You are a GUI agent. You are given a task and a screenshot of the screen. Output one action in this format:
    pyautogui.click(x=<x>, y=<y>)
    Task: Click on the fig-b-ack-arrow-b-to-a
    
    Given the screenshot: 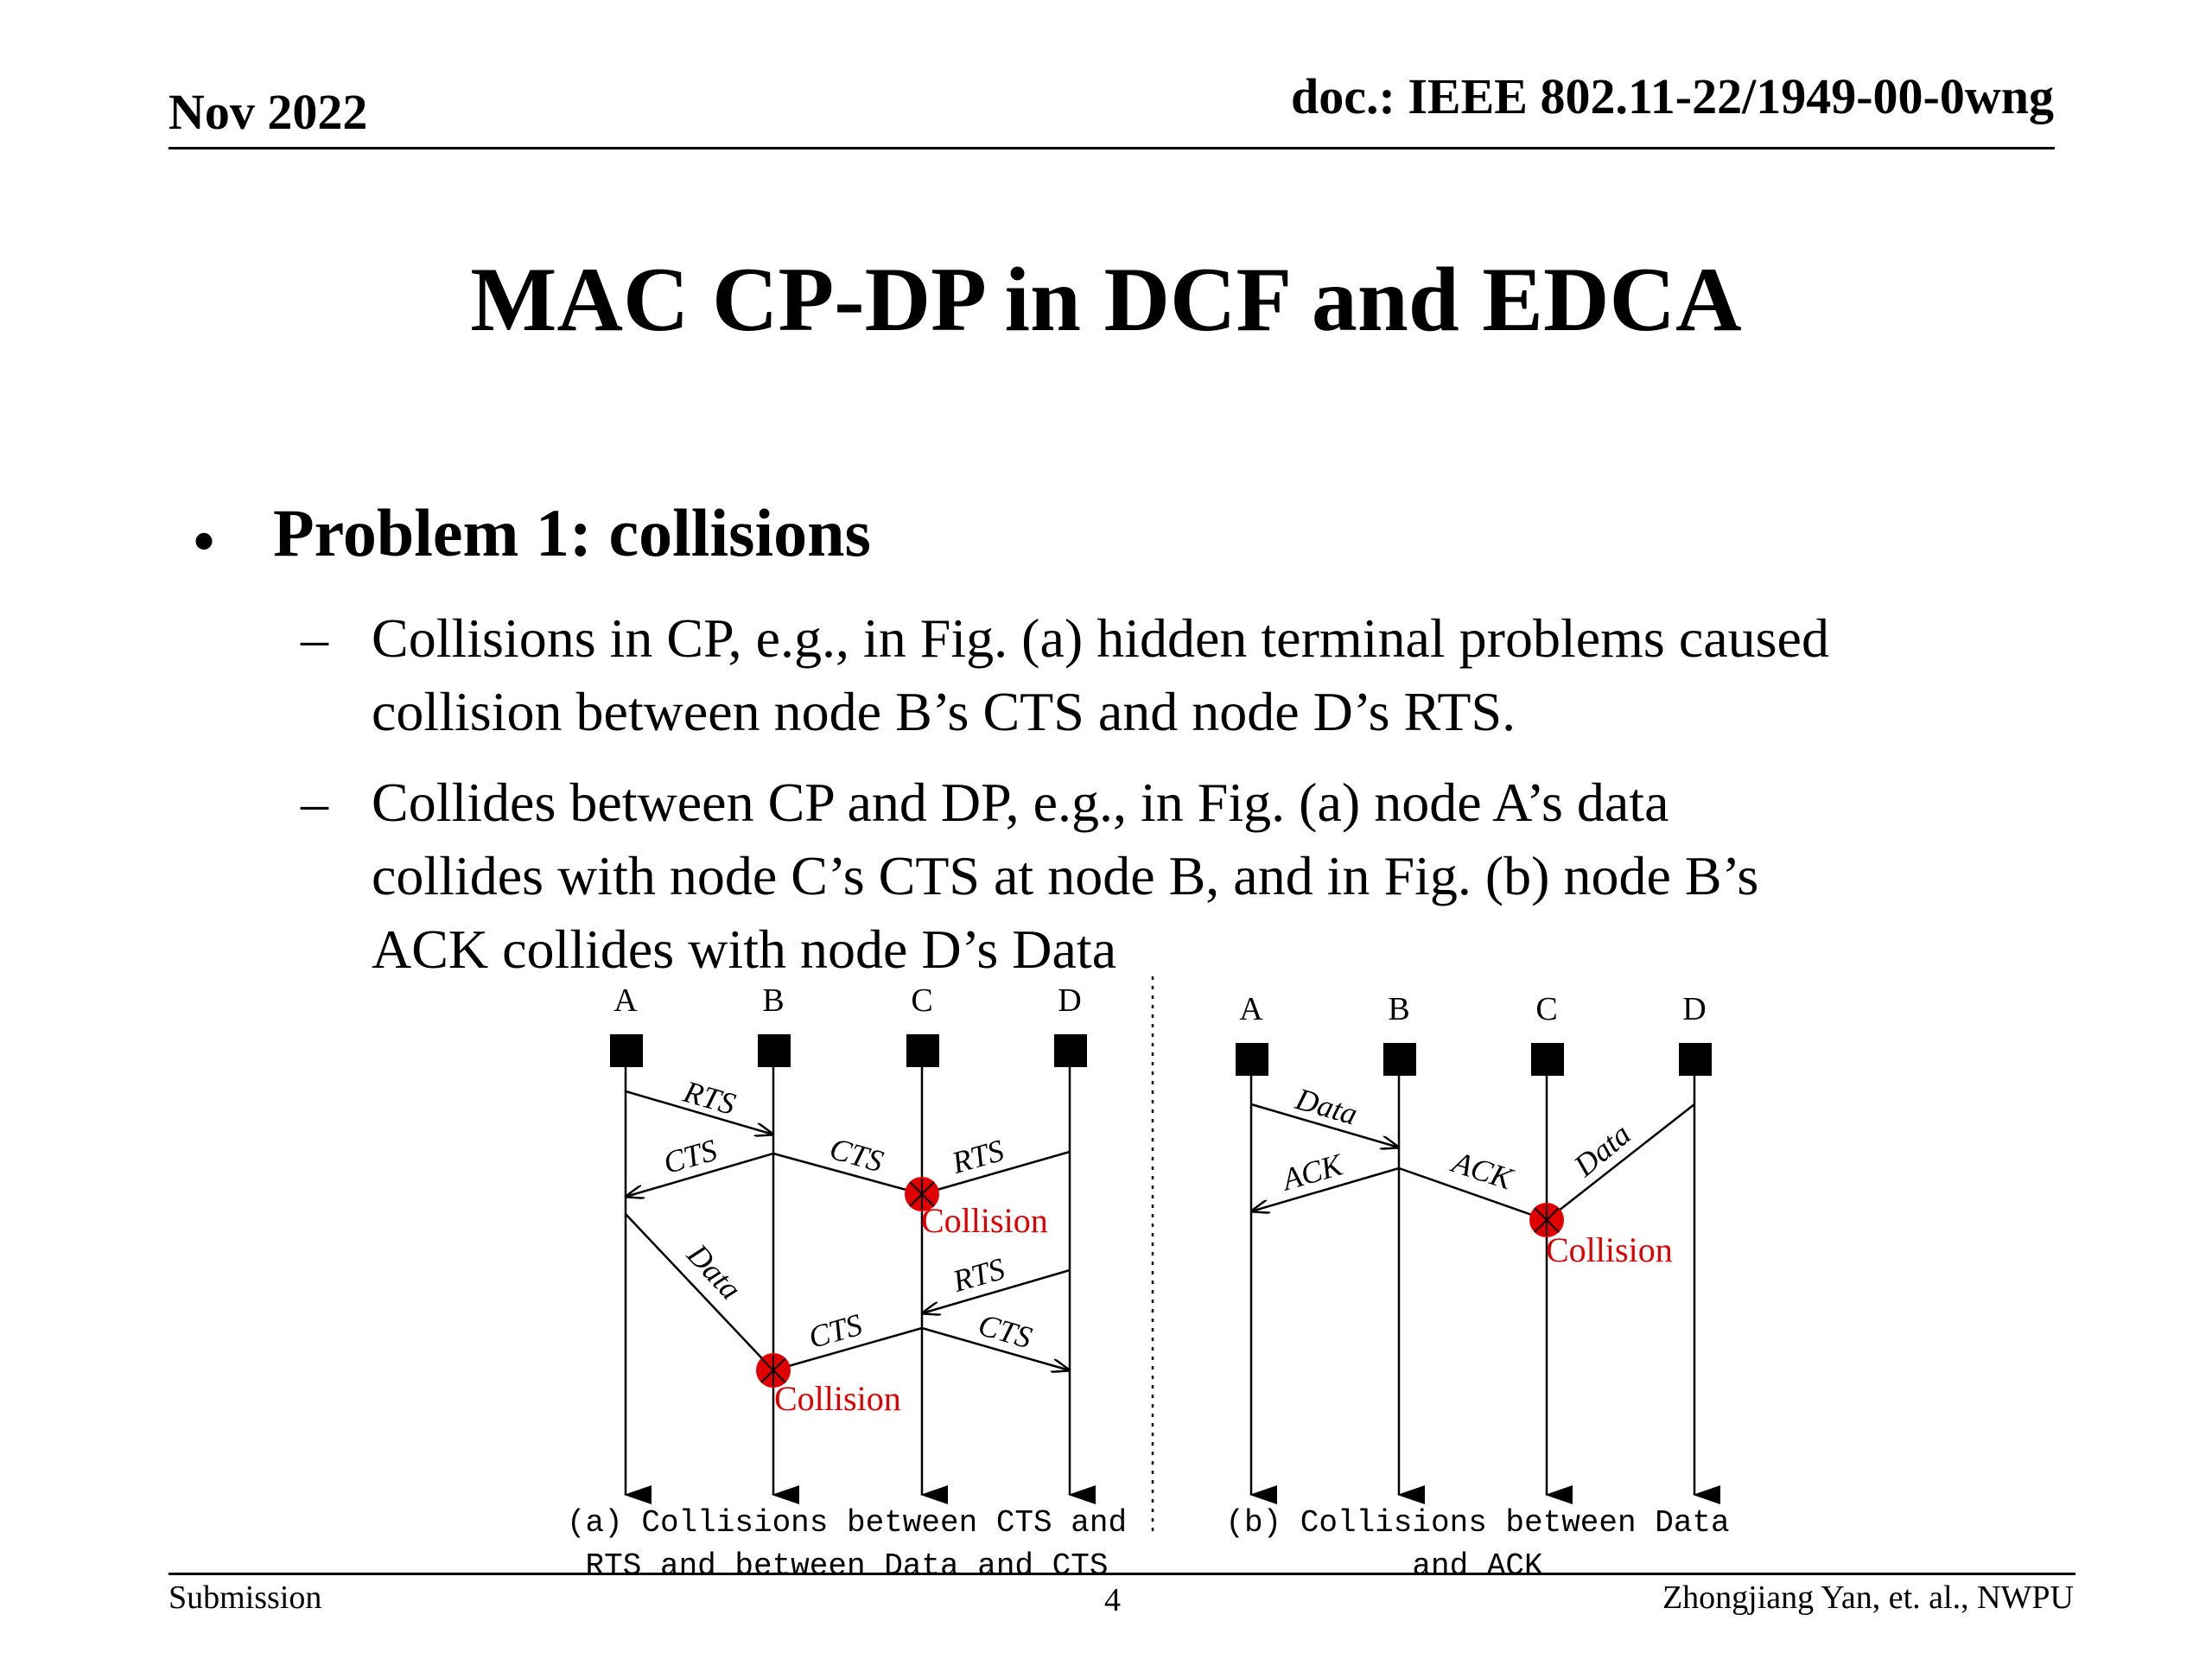 What is the action you would take?
    pyautogui.click(x=1325, y=1188)
    